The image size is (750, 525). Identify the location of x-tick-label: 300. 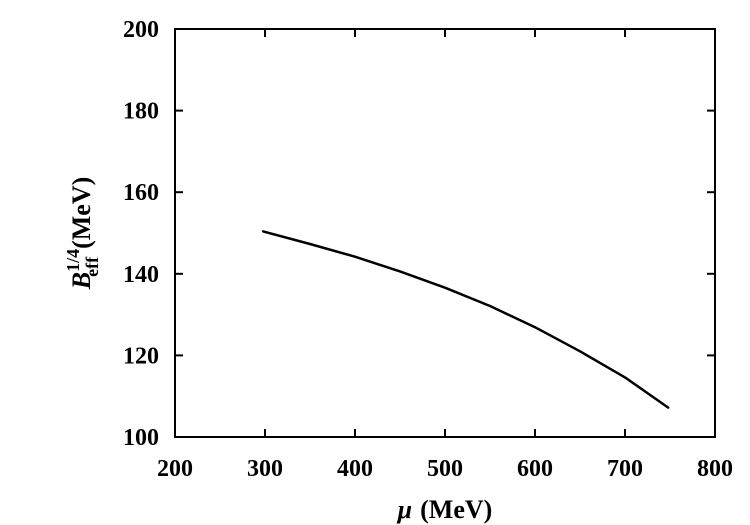
(265, 469).